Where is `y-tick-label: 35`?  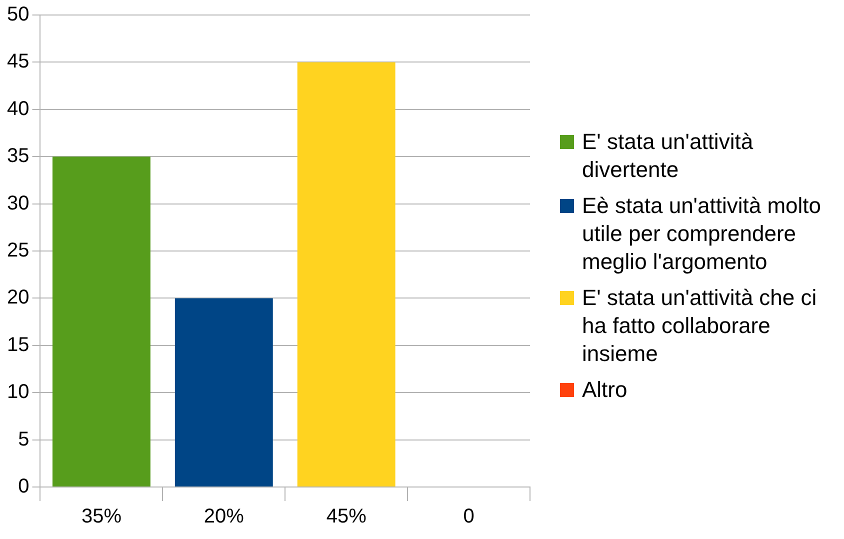 y-tick-label: 35 is located at coordinates (18, 156).